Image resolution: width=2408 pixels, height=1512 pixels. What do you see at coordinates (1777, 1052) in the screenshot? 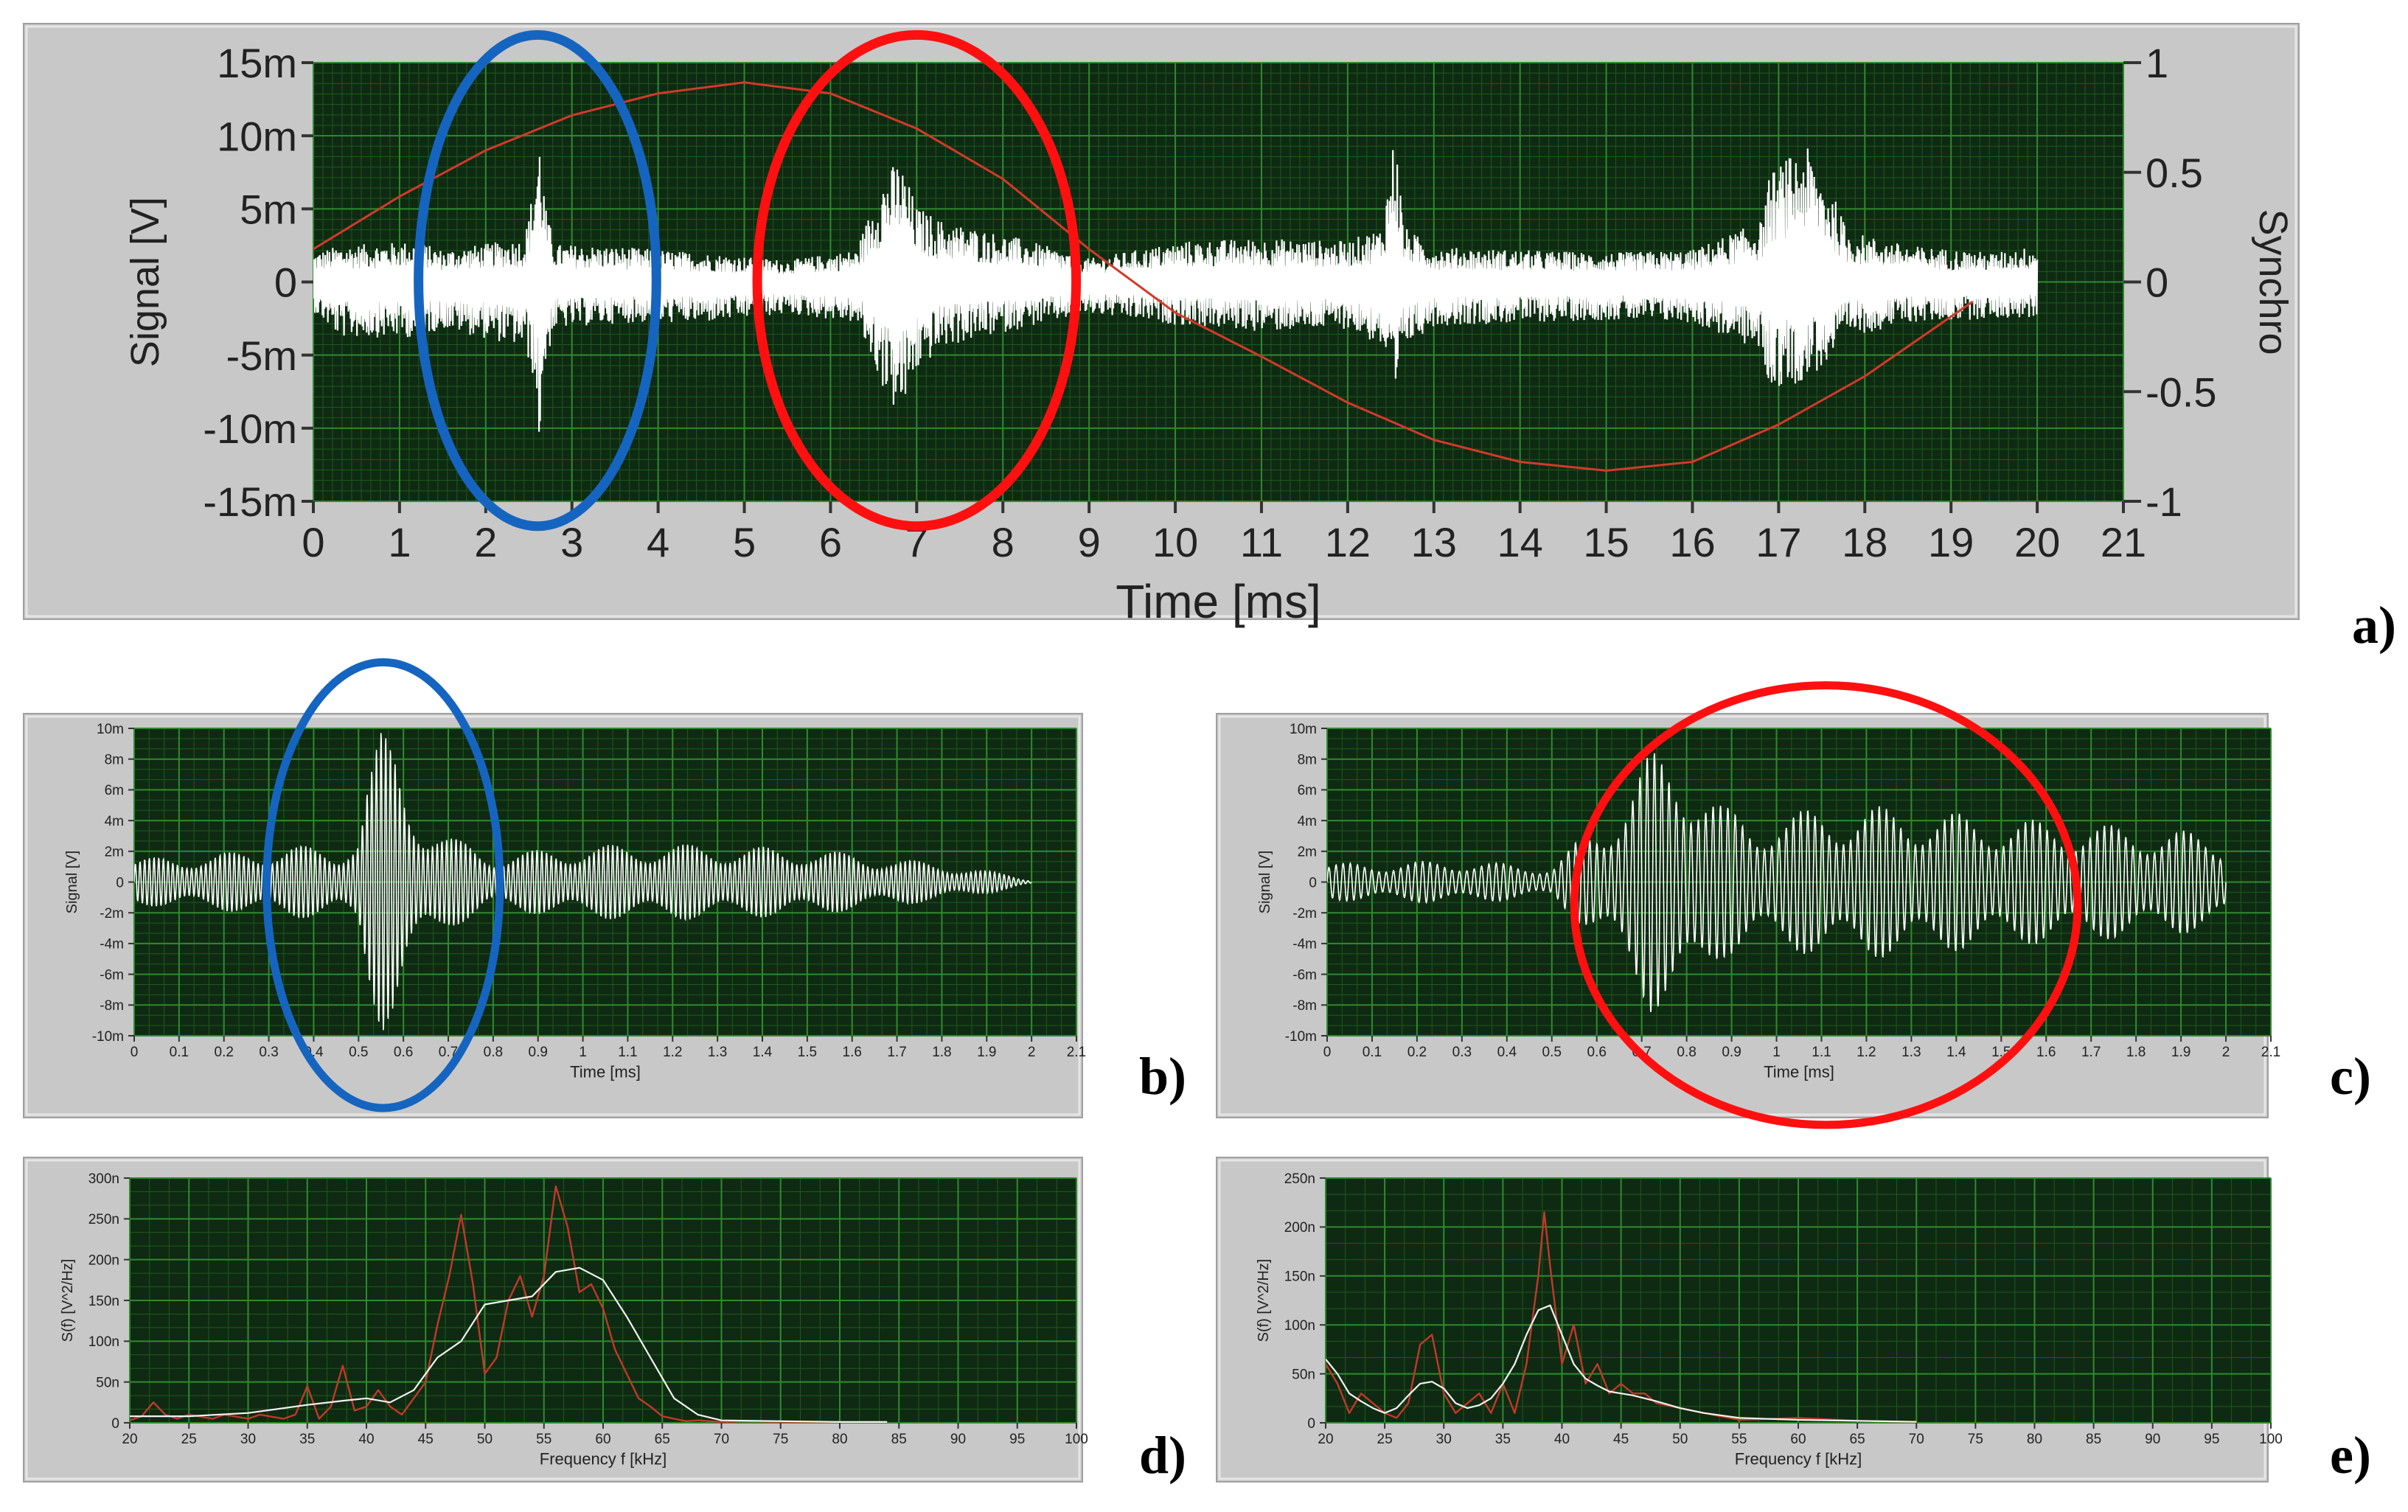
I see `x-tick-label: 1` at bounding box center [1777, 1052].